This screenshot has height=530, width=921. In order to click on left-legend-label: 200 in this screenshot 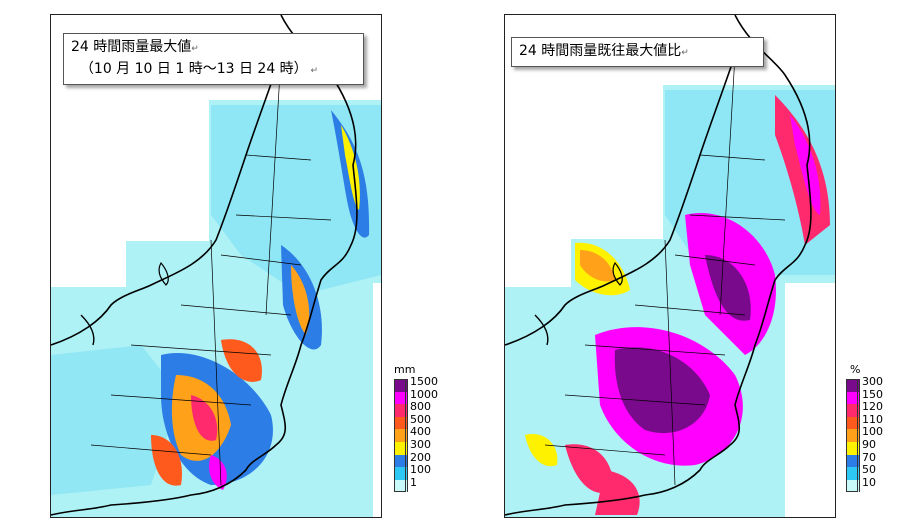, I will do `click(420, 457)`.